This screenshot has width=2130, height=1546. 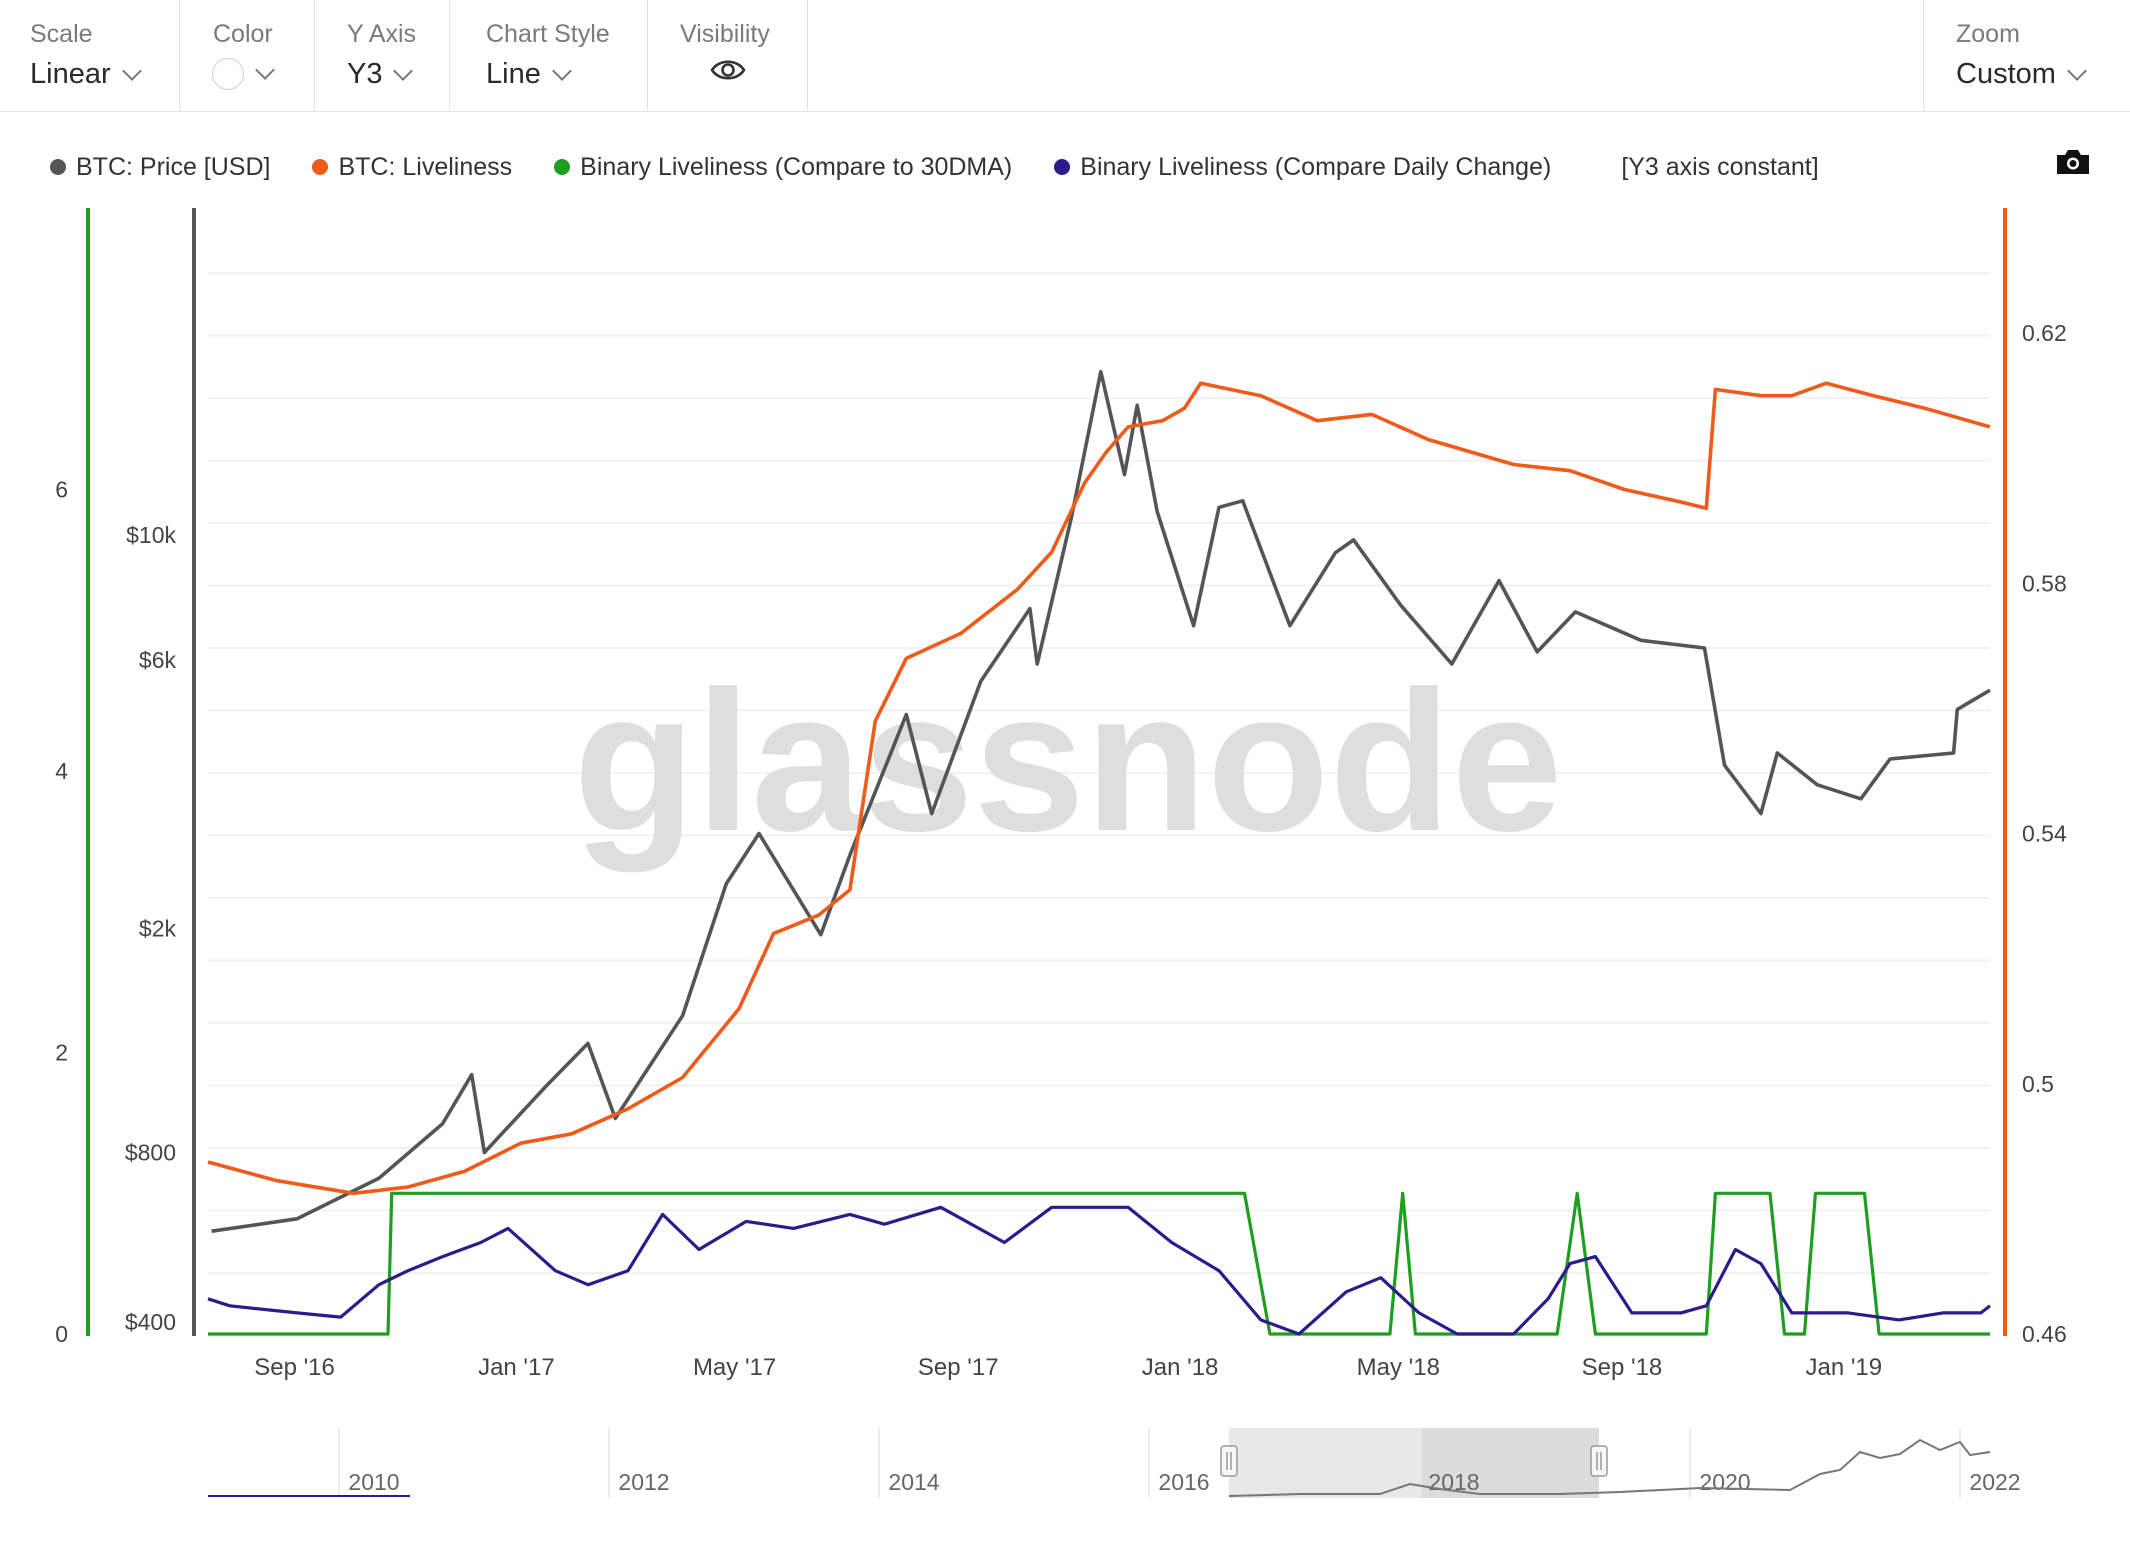 I want to click on navigator-selection-core, so click(x=1510, y=1463).